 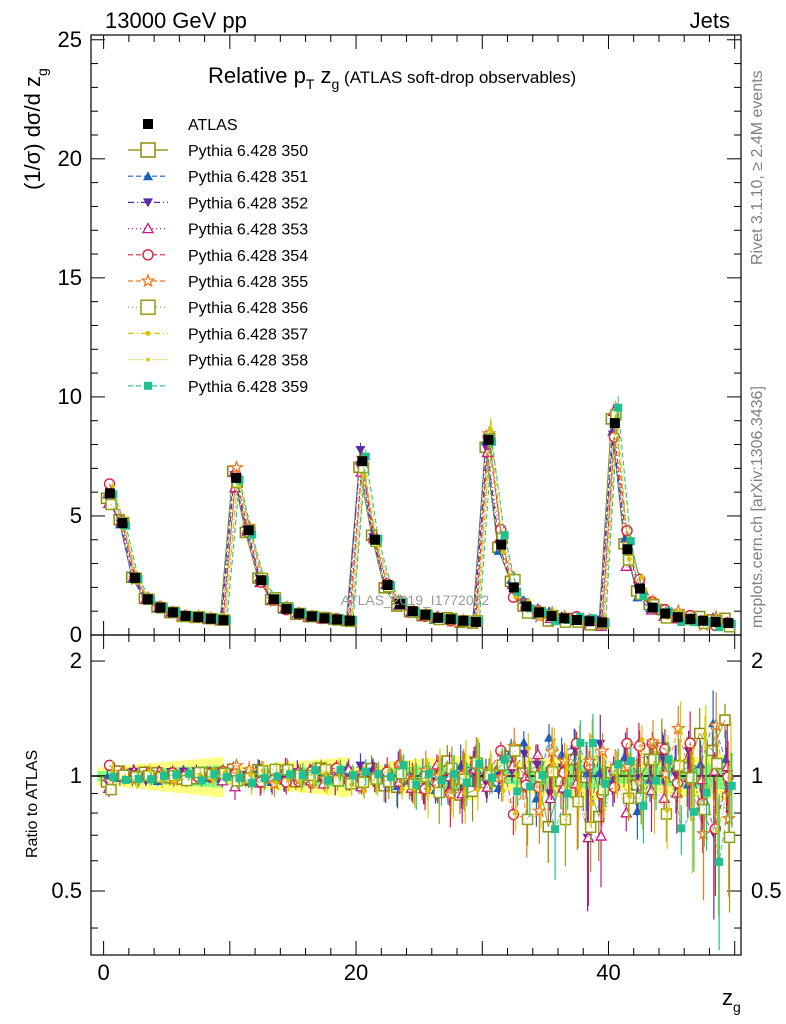 What do you see at coordinates (248, 256) in the screenshot?
I see `legend-label: Pythia 6.428 354` at bounding box center [248, 256].